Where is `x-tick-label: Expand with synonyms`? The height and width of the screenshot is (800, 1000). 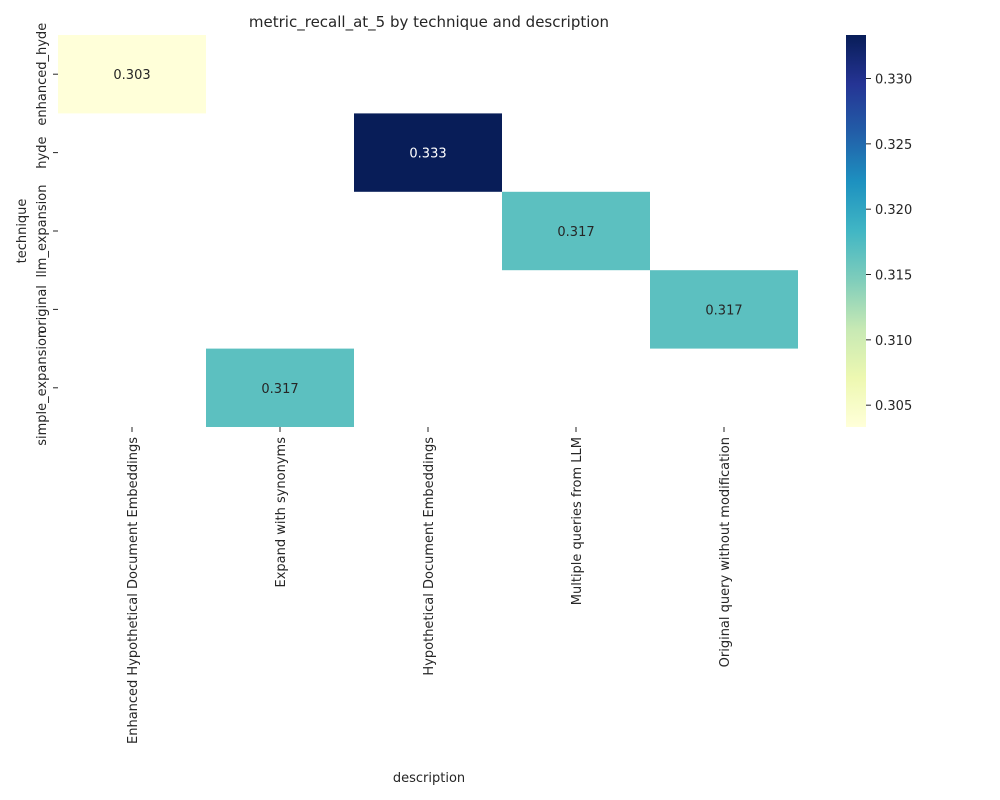
x-tick-label: Expand with synonyms is located at coordinates (281, 512).